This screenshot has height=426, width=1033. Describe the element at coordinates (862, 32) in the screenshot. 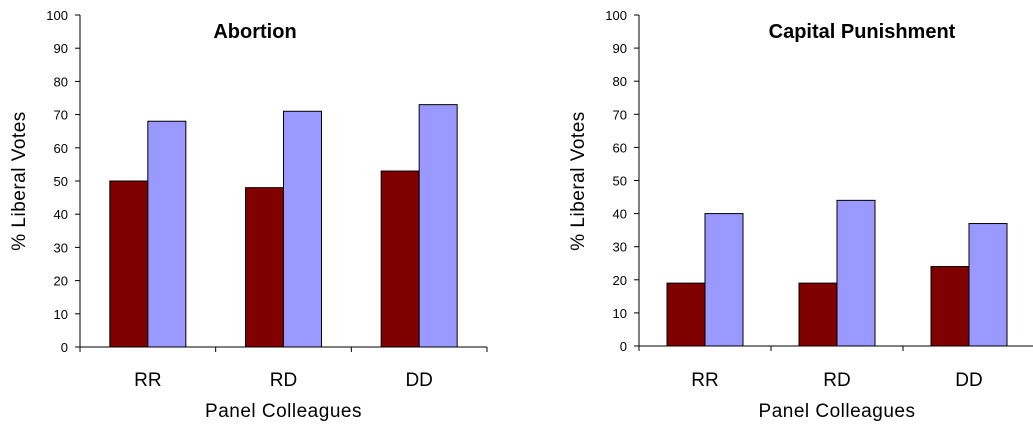

I see `chart-title: Capital Punishment` at that location.